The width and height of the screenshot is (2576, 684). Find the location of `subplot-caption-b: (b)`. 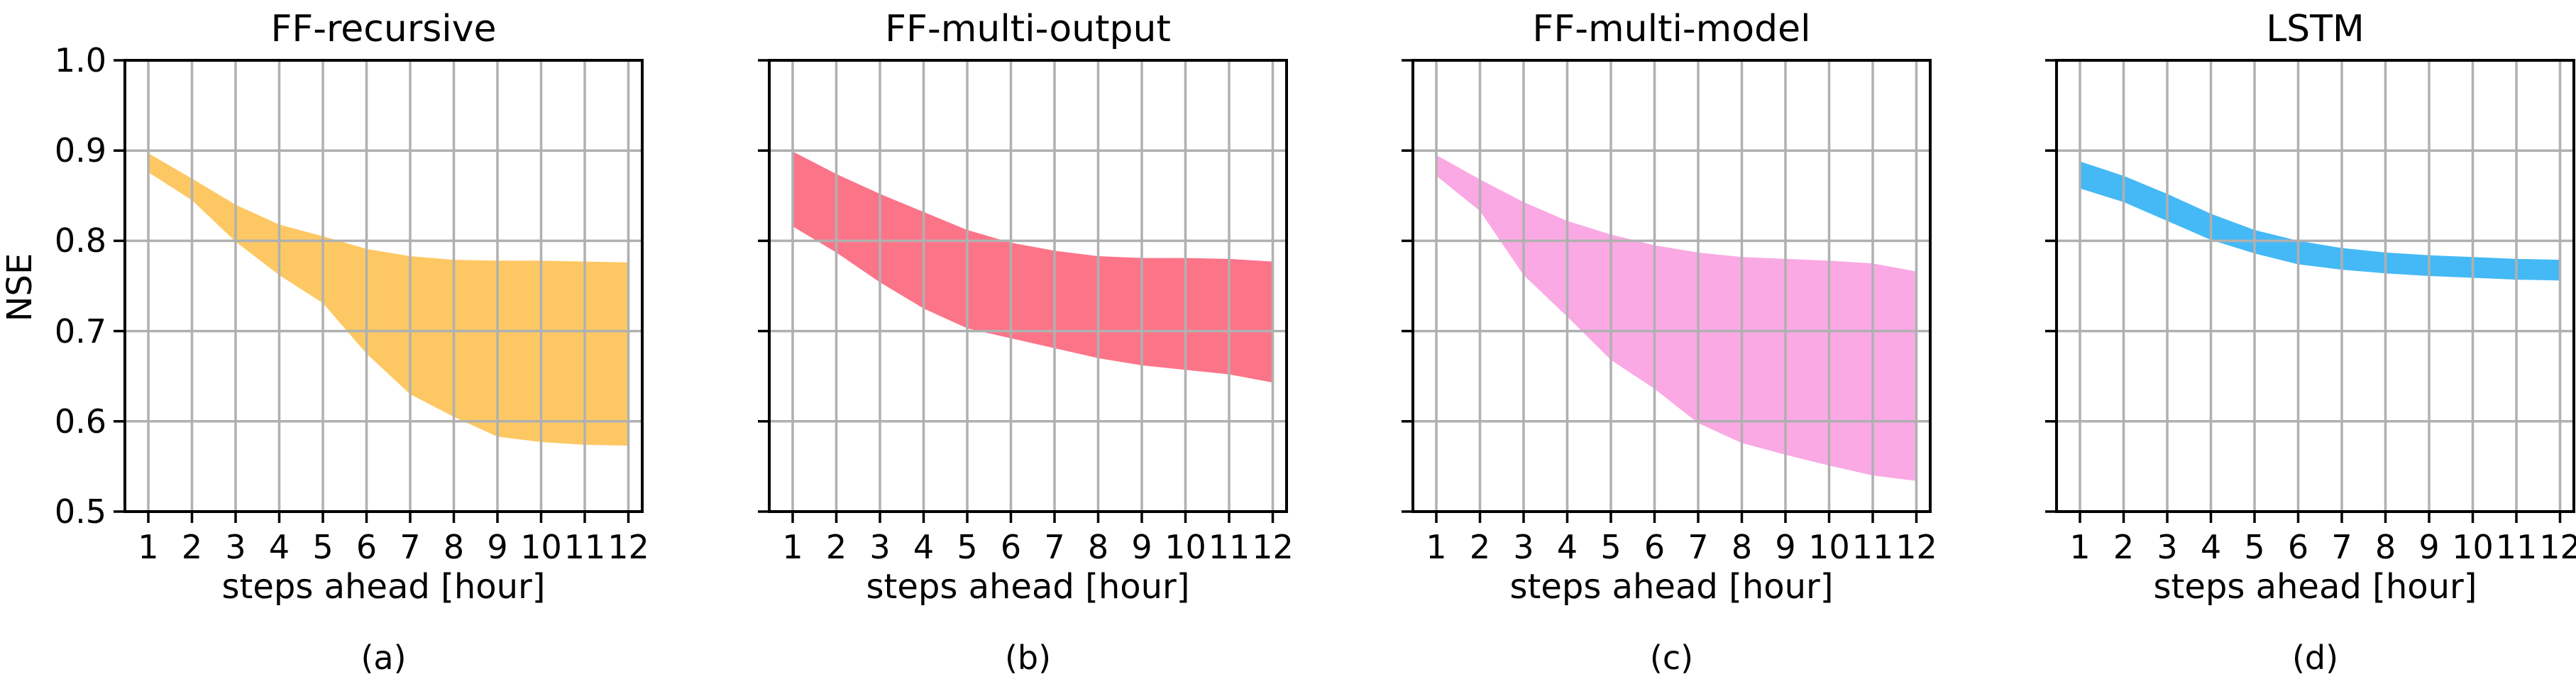

subplot-caption-b: (b) is located at coordinates (1028, 658).